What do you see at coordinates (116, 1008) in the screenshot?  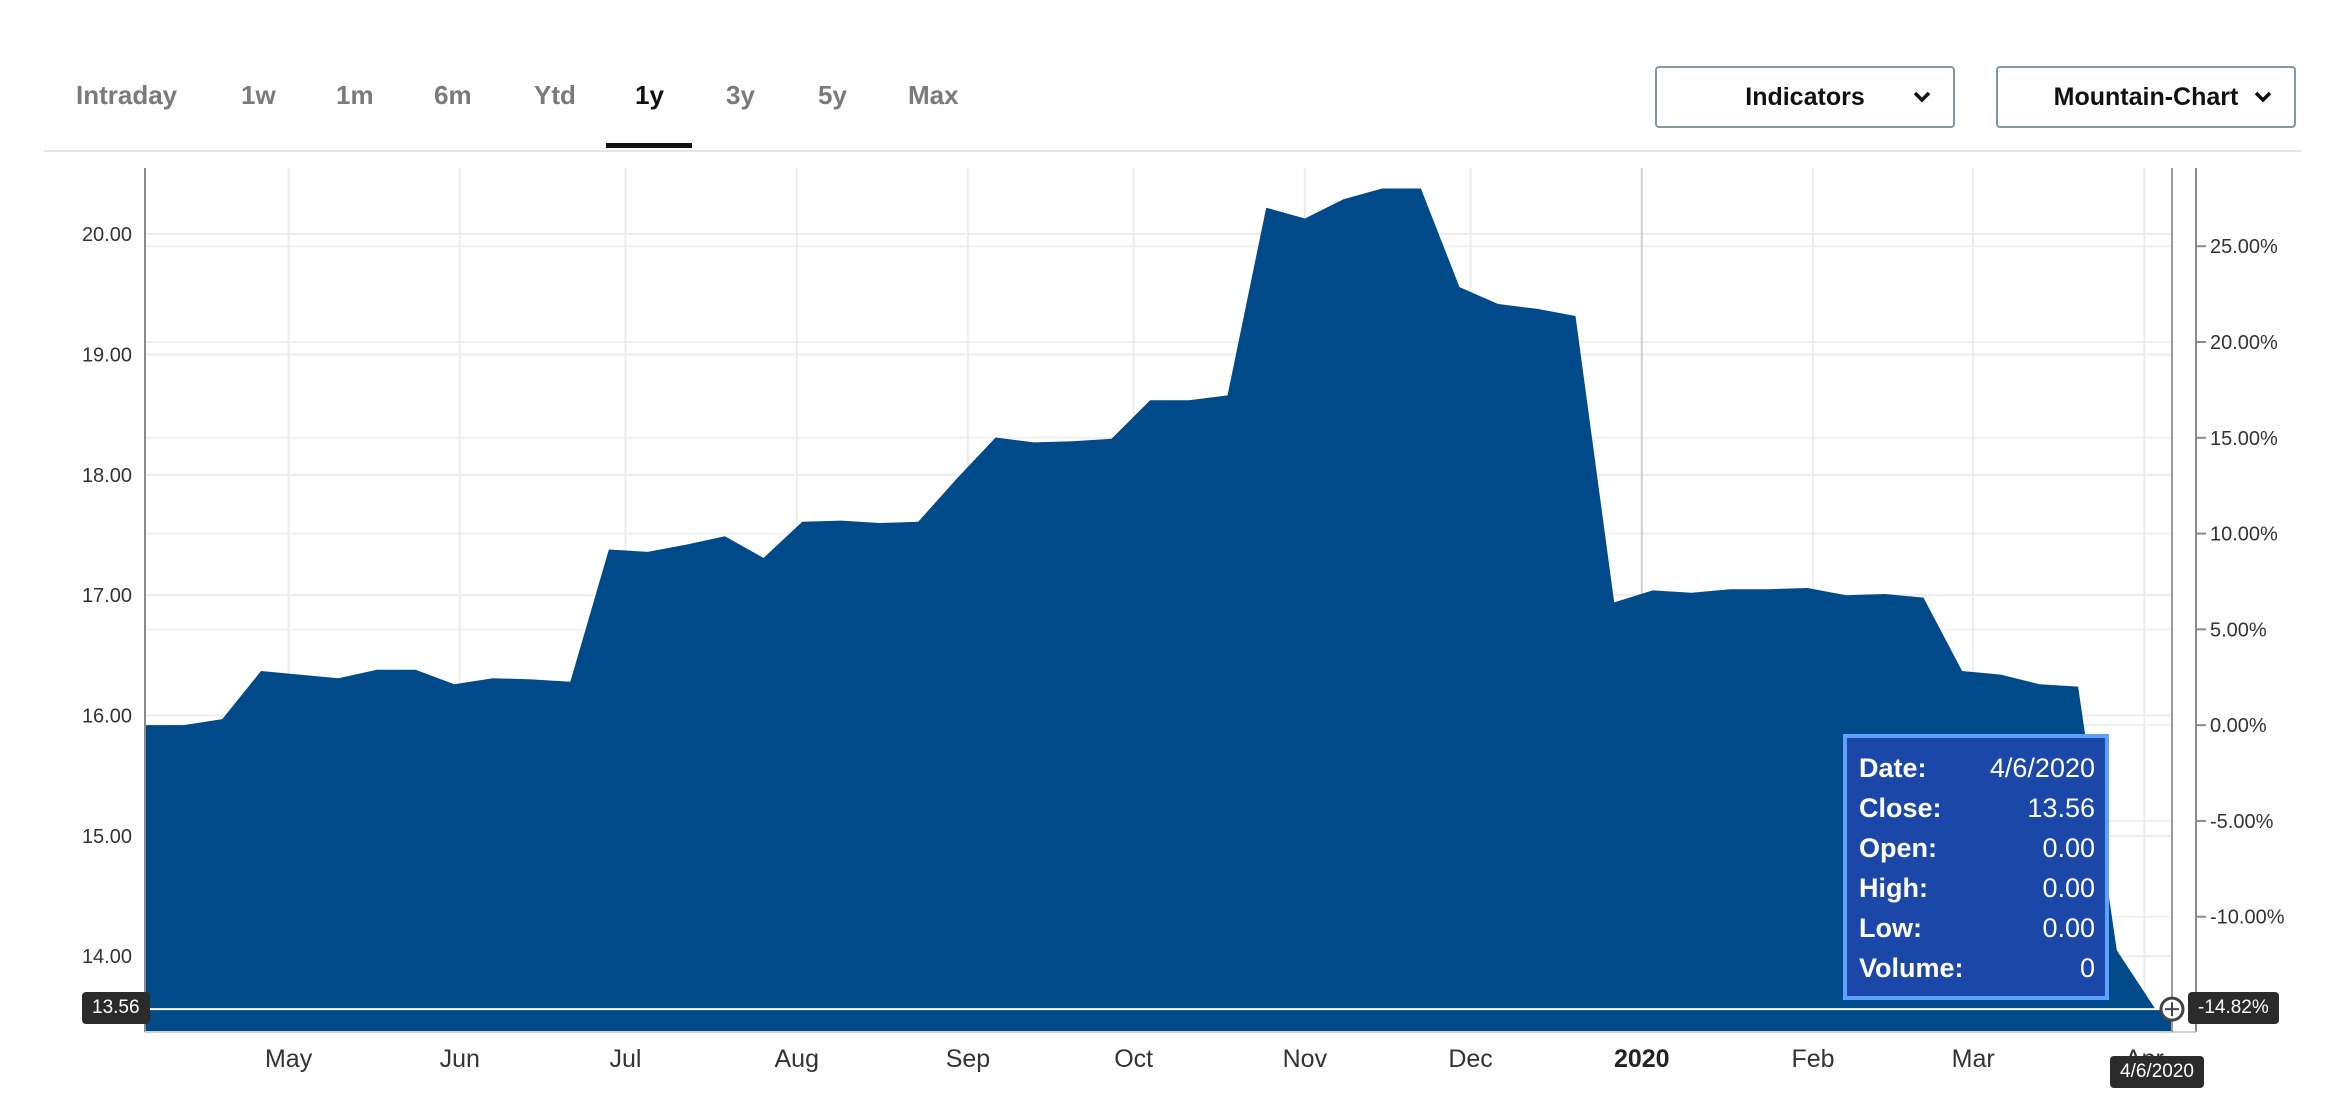 I see `crosshair-price-badge: 13.56` at bounding box center [116, 1008].